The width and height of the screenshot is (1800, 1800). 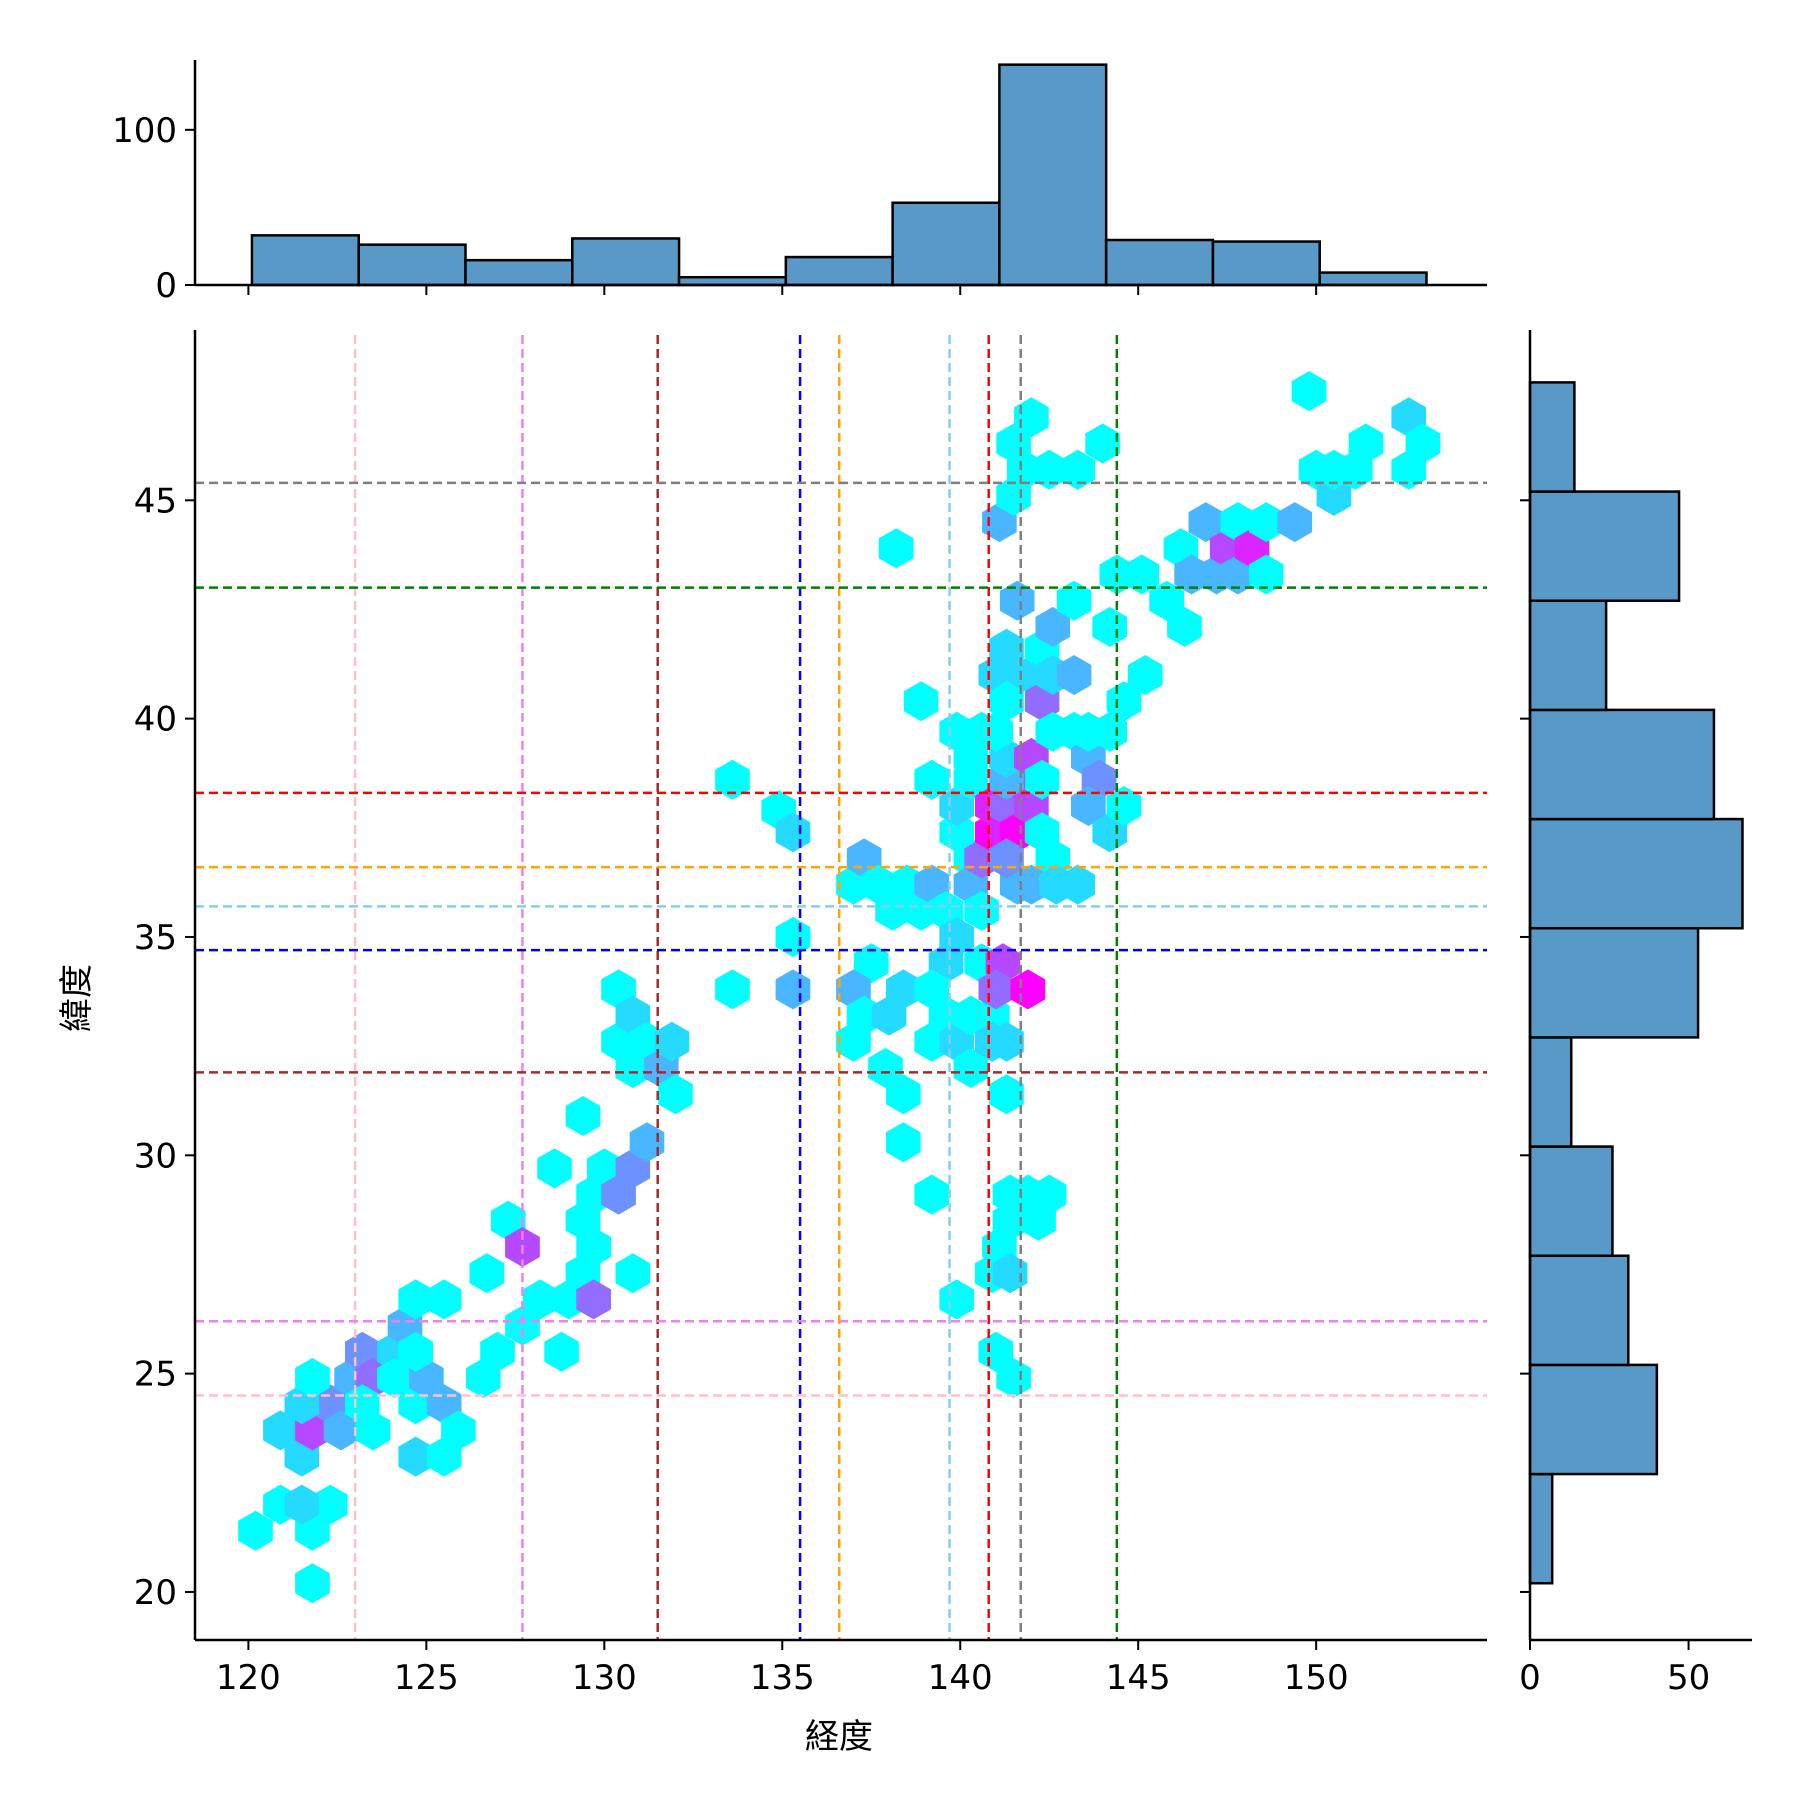 What do you see at coordinates (426, 1678) in the screenshot?
I see `x-tick-label: 125` at bounding box center [426, 1678].